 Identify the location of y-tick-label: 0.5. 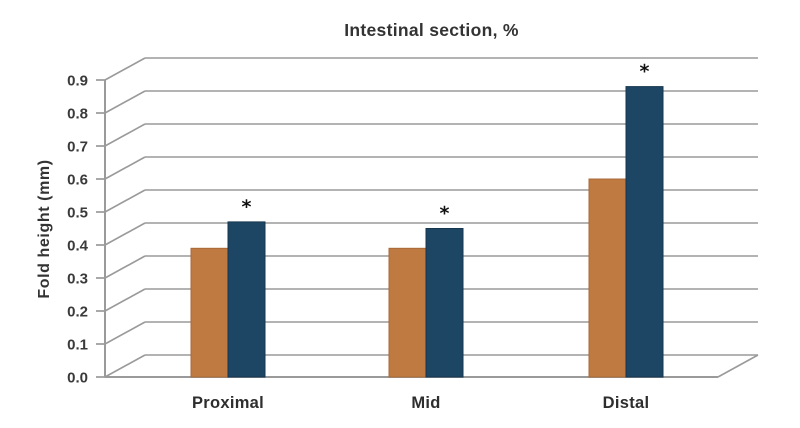
(77, 213).